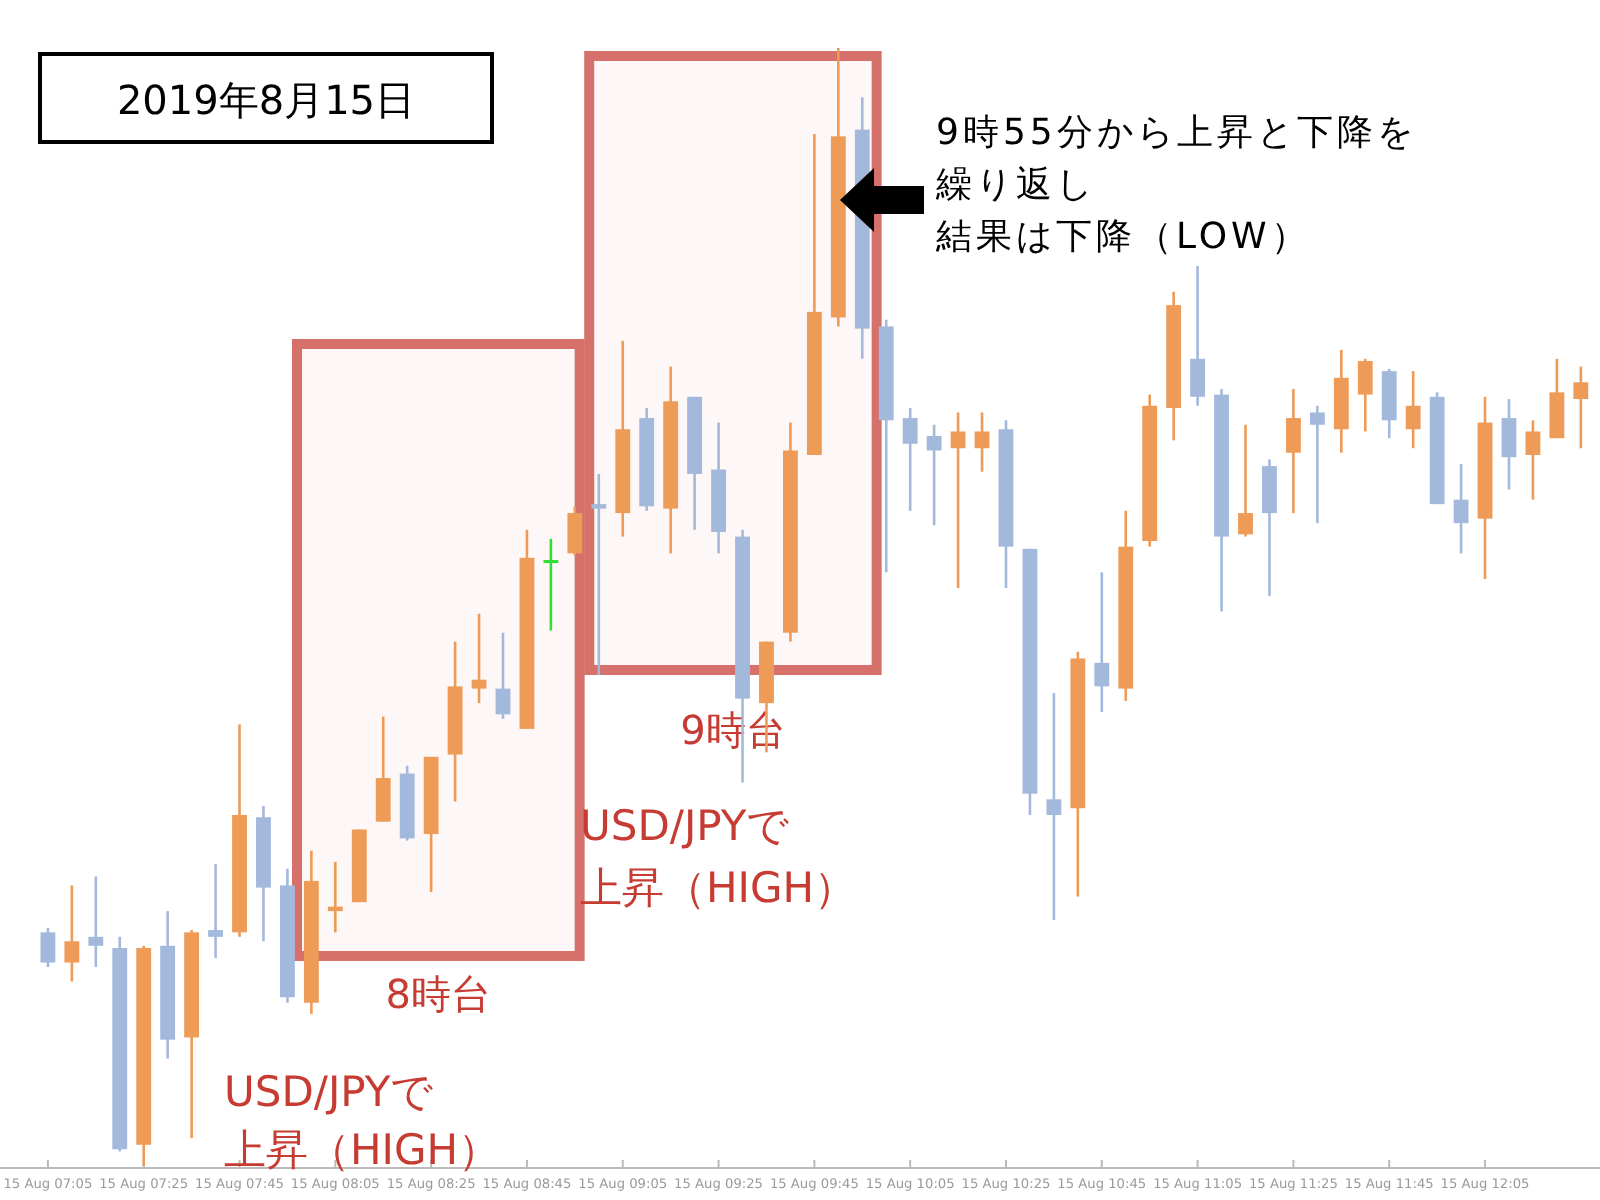  Describe the element at coordinates (1015, 185) in the screenshot. I see `annotation: 繰り返し` at that location.